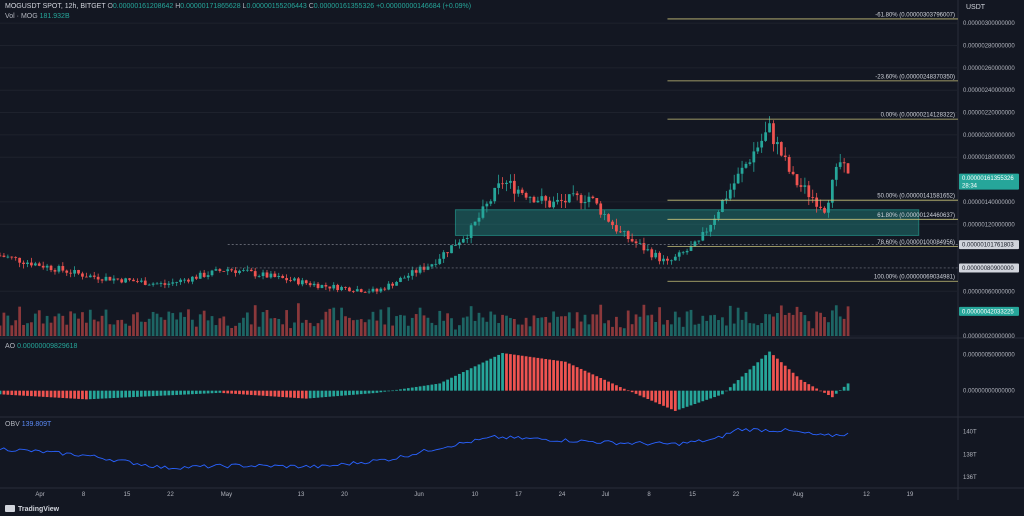 Image resolution: width=1024 pixels, height=516 pixels. I want to click on ao-value: 0.00000009829618, so click(47, 346).